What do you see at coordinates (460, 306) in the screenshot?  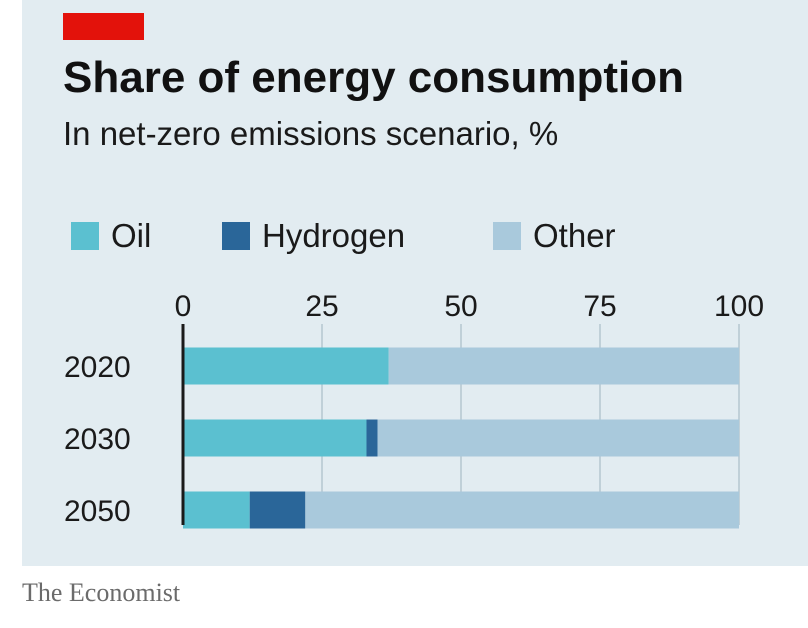 I see `x-tick-label-50: 50` at bounding box center [460, 306].